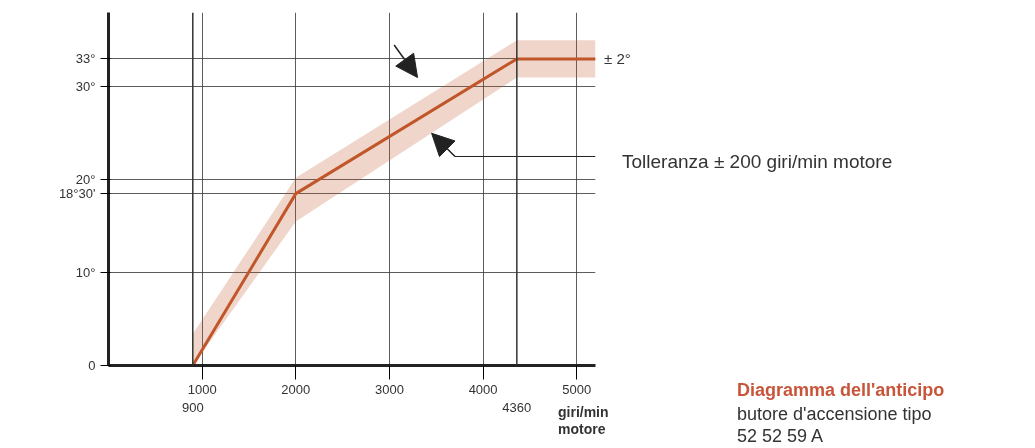  Describe the element at coordinates (517, 407) in the screenshot. I see `ref-line-label: 4360` at that location.